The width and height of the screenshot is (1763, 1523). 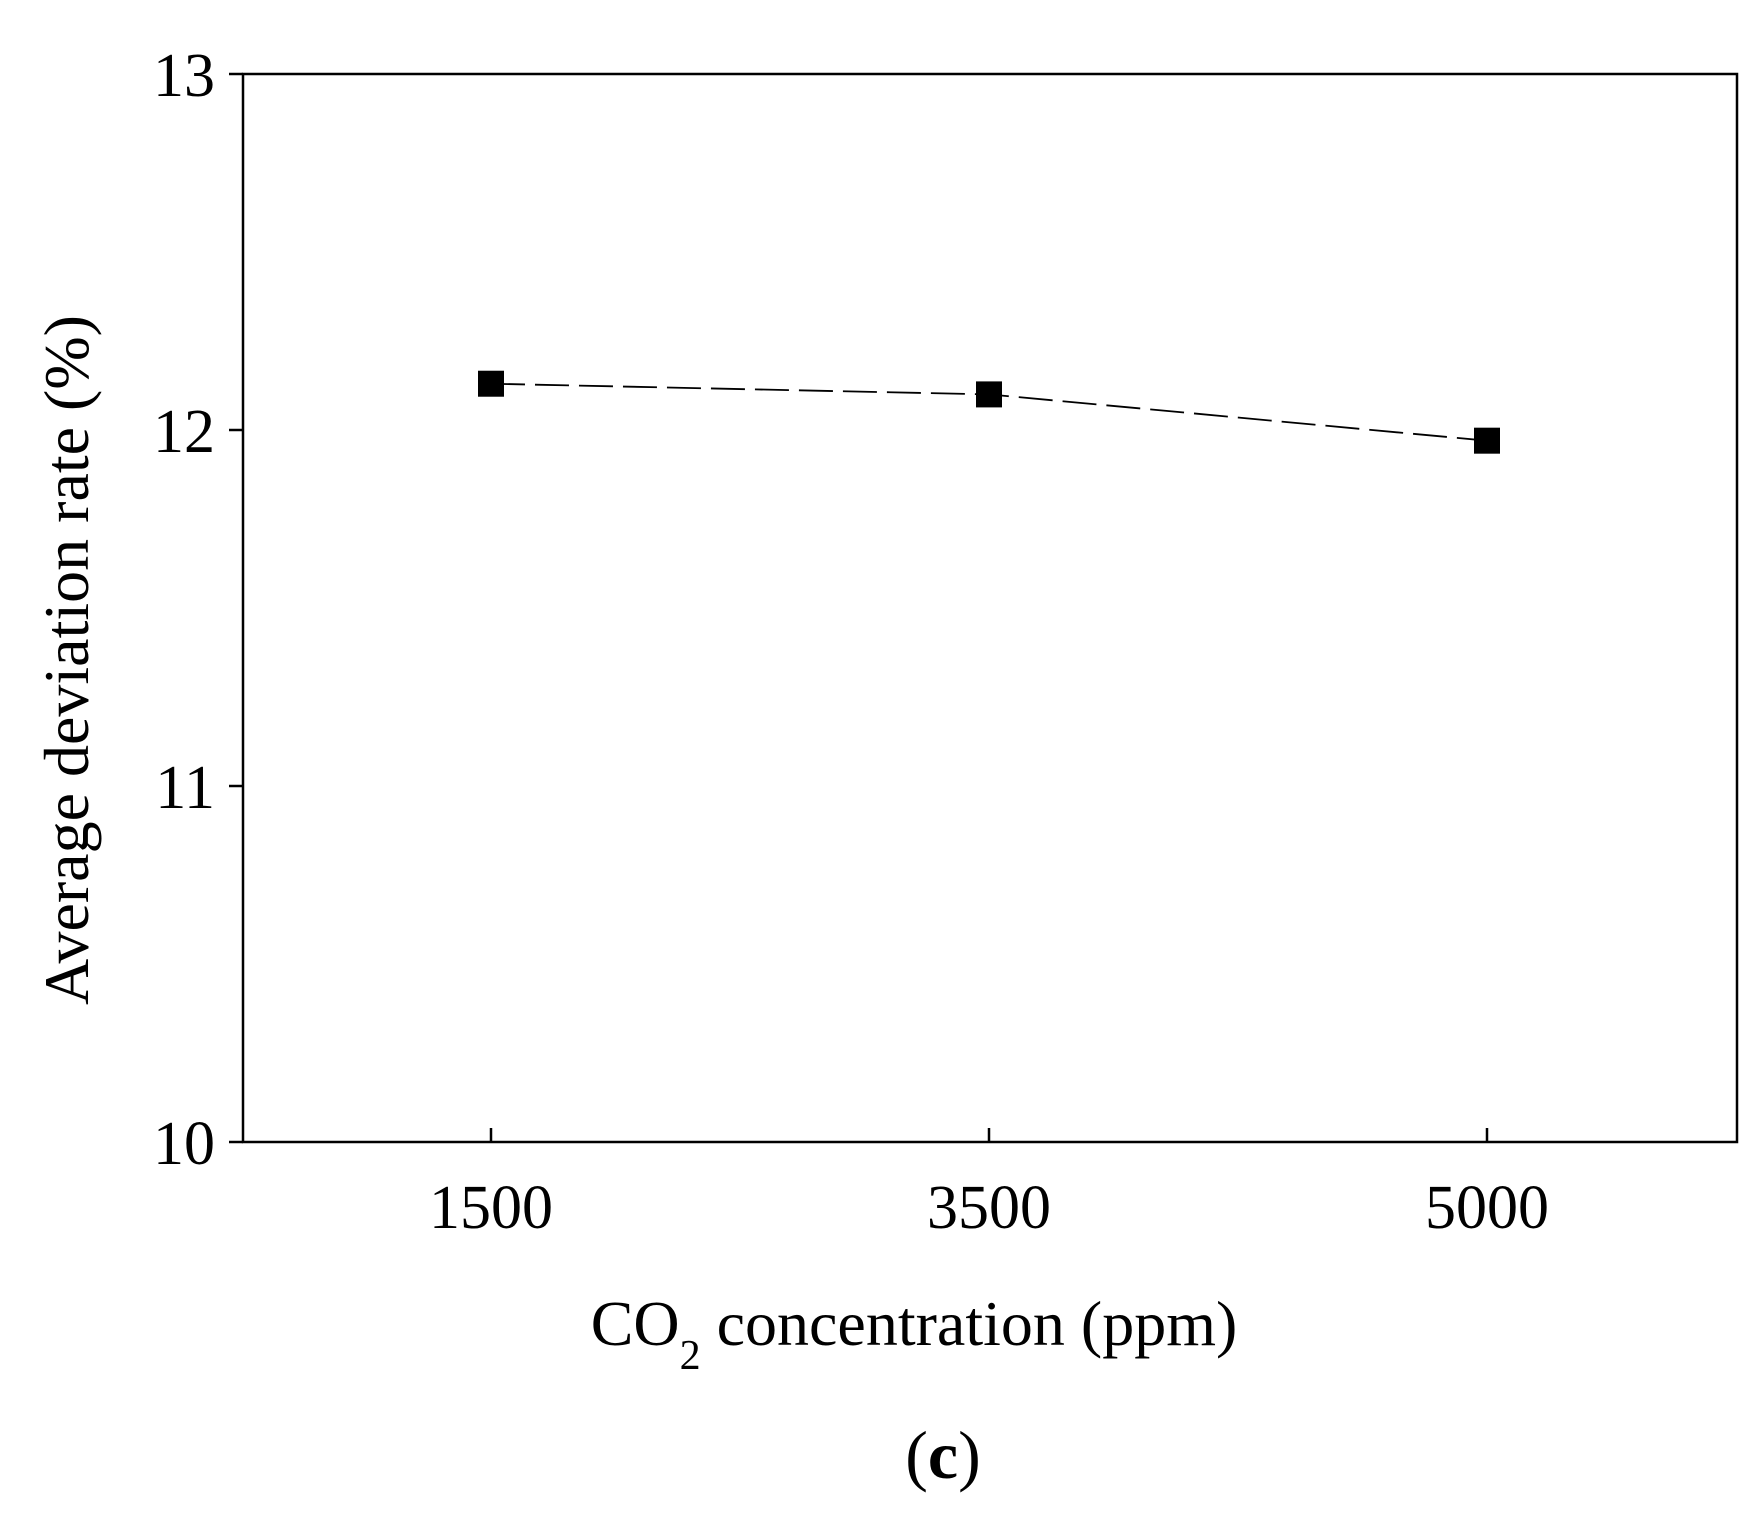 I want to click on x-tick-label: 1500, so click(x=491, y=1208).